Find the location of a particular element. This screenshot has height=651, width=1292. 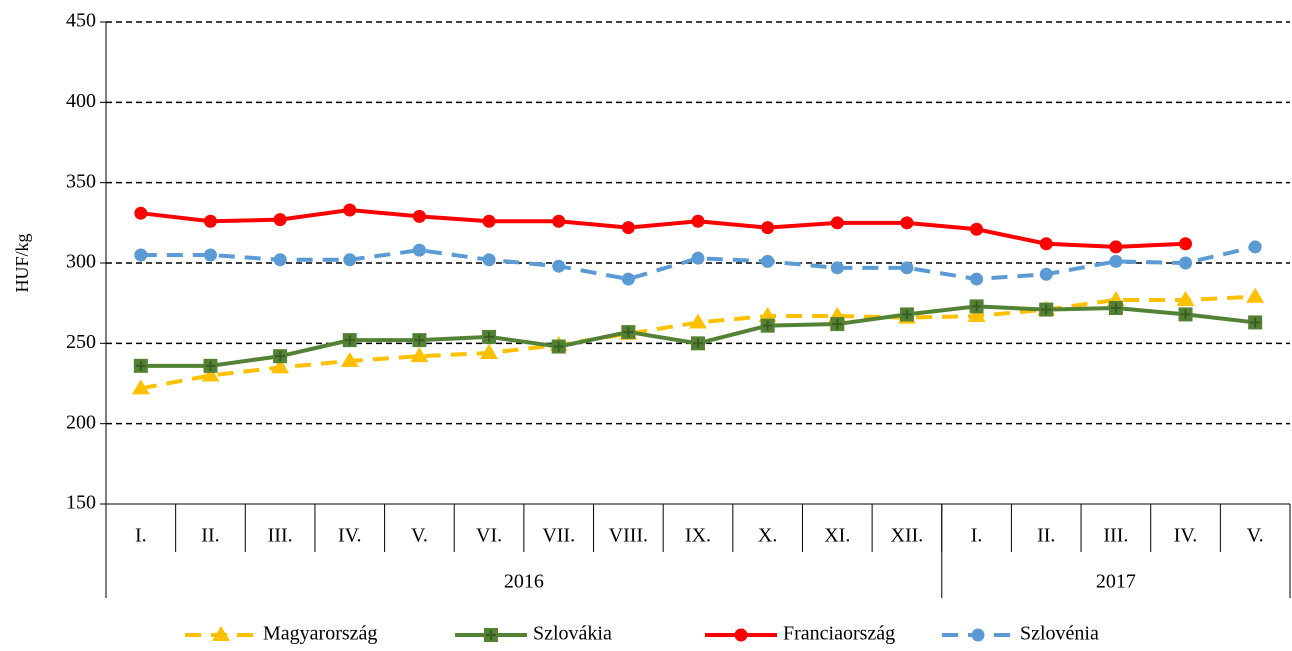

x-tick-label: VIII. is located at coordinates (628, 536).